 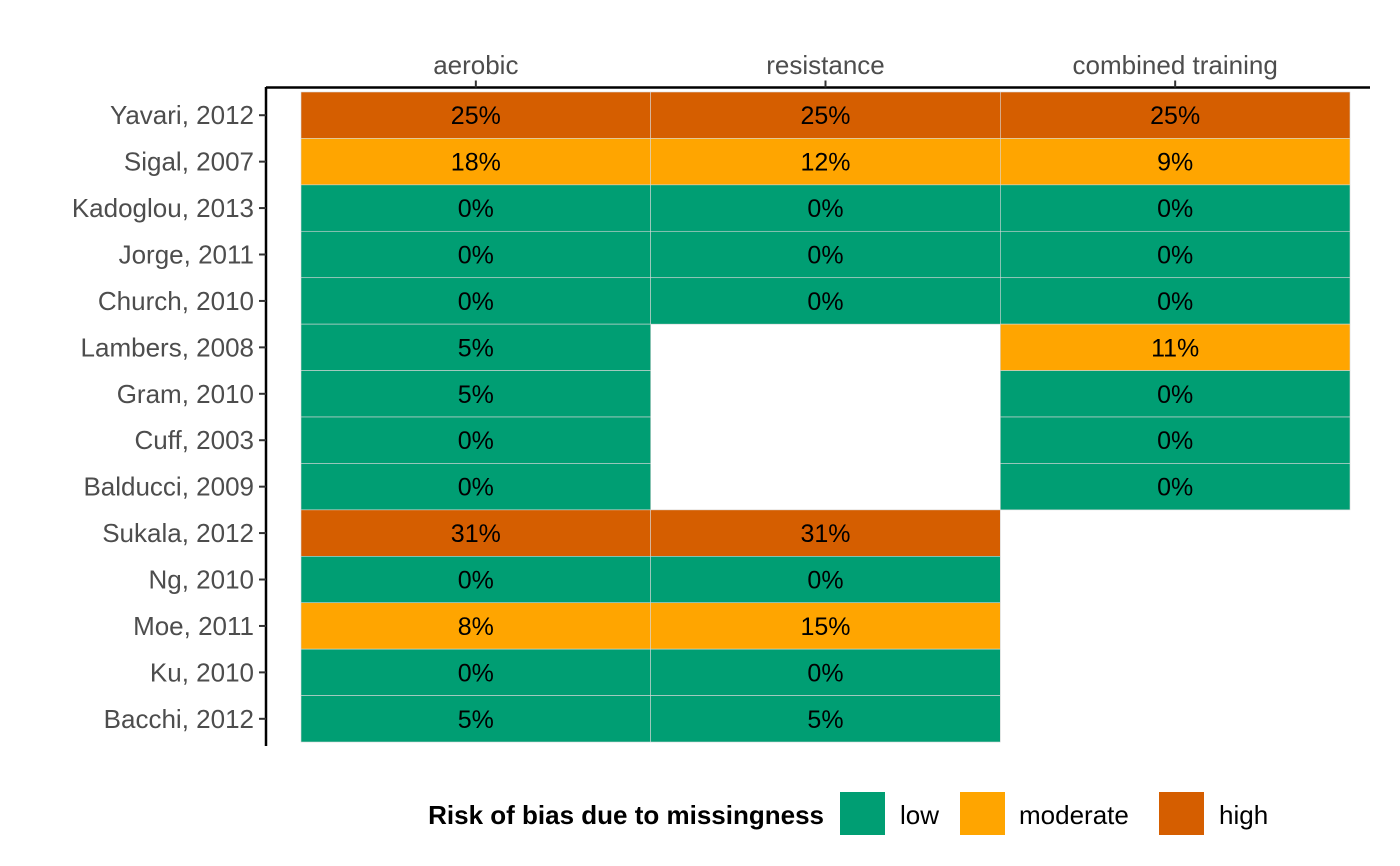 What do you see at coordinates (1181, 813) in the screenshot?
I see `legend-key-high` at bounding box center [1181, 813].